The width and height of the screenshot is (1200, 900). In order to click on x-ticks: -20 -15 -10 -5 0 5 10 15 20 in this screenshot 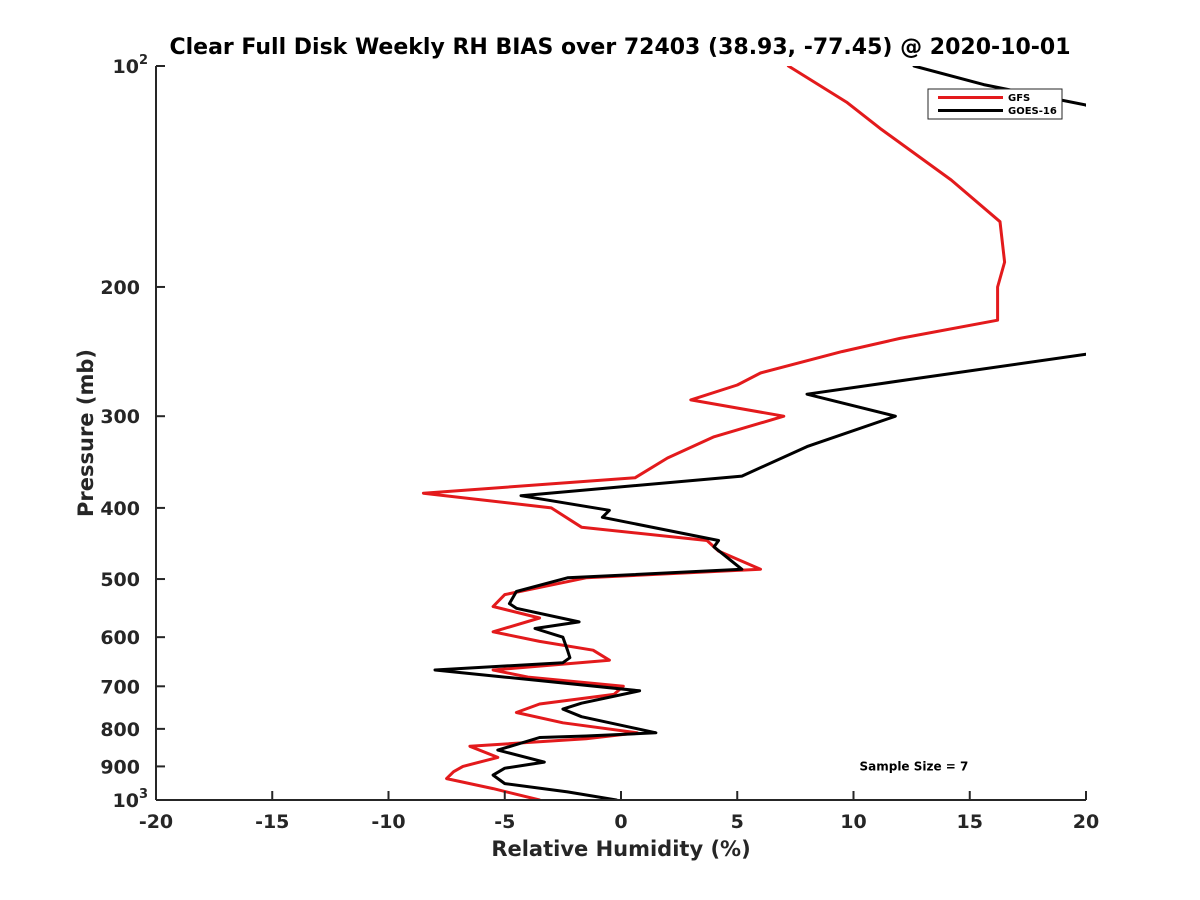, I will do `click(619, 812)`.